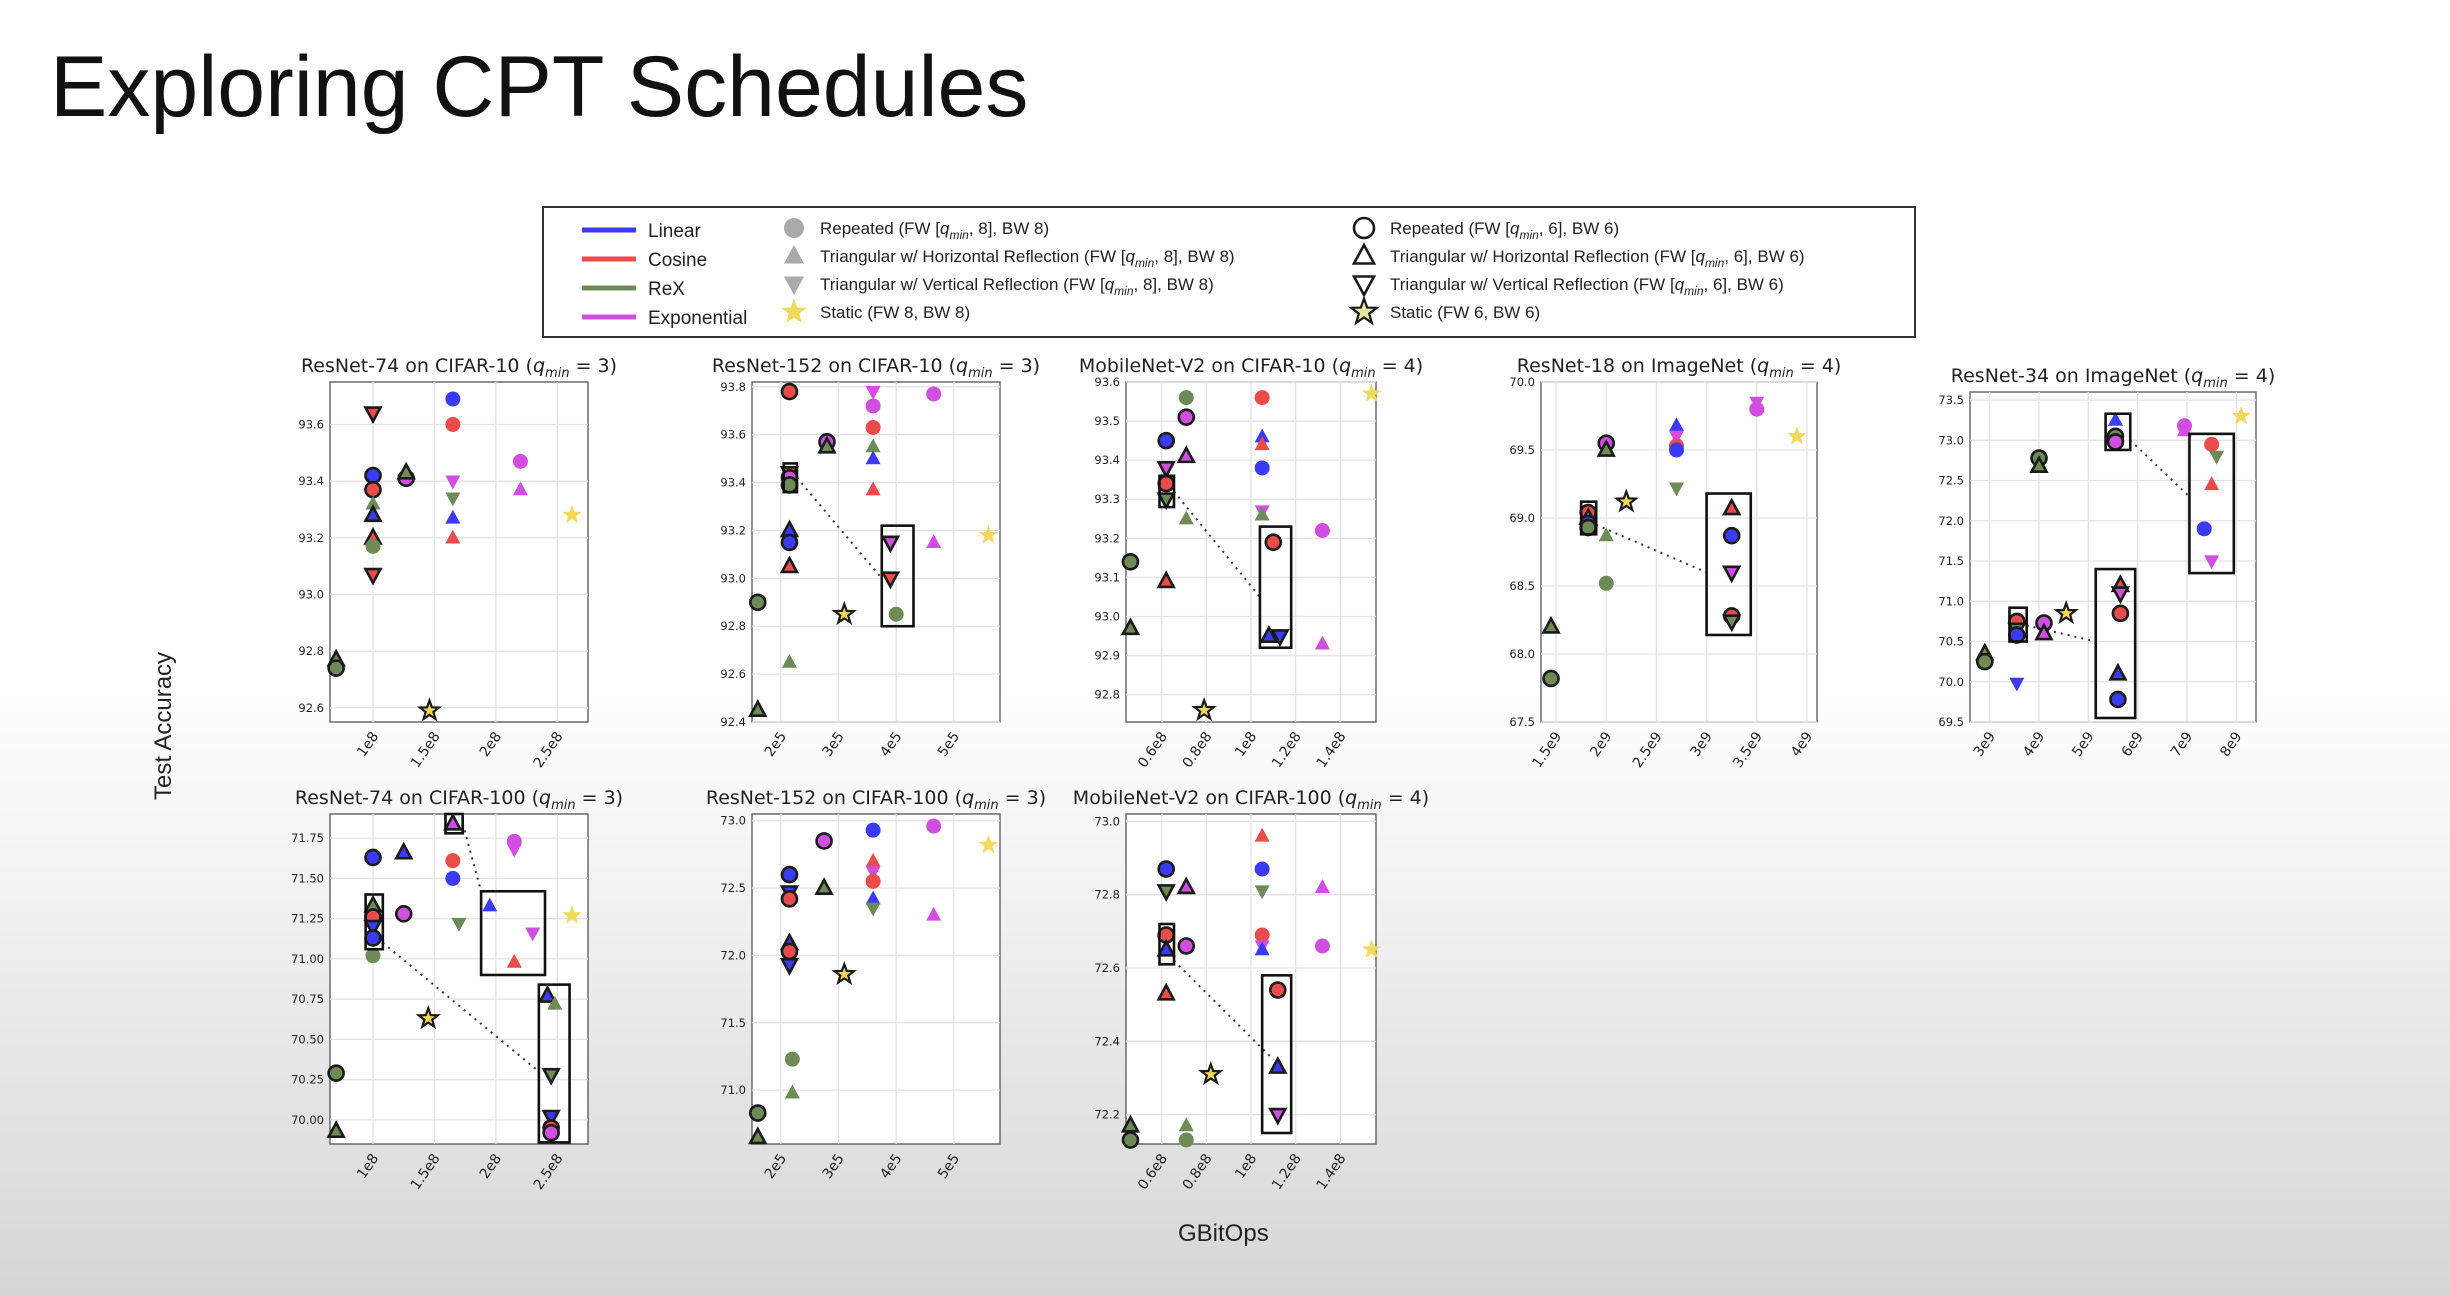 This screenshot has width=2450, height=1296. Describe the element at coordinates (539, 87) in the screenshot. I see `slide-title: Exploring CPT Schedules` at that location.